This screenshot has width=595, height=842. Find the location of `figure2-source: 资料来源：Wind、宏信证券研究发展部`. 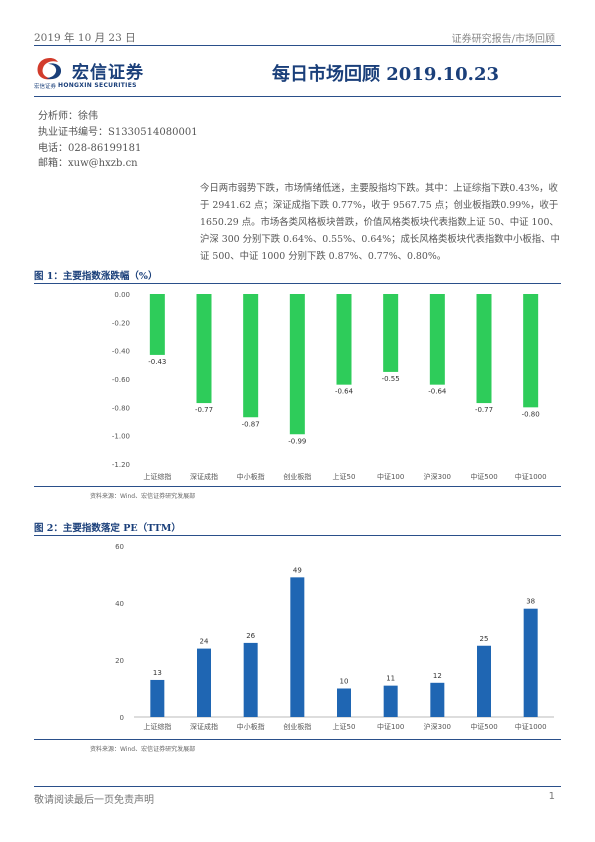

figure2-source: 资料来源：Wind、宏信证券研究发展部 is located at coordinates (143, 749).